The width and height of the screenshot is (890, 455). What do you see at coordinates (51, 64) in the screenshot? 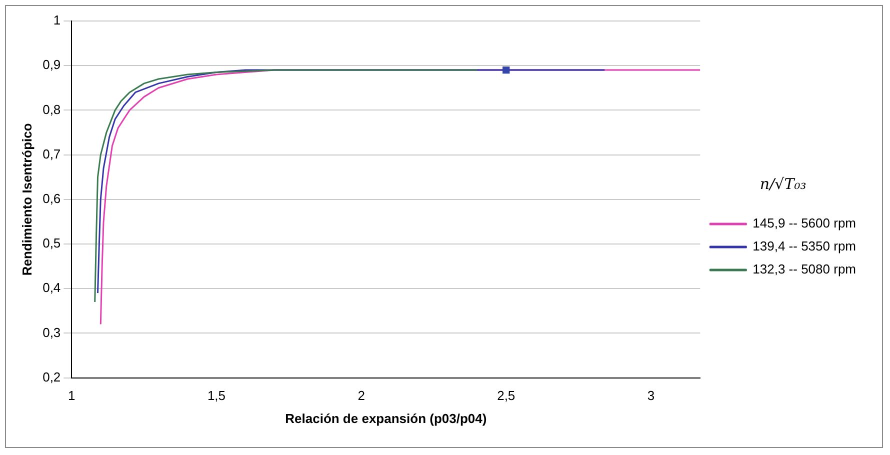
I see `y-tick-label: 0,9` at bounding box center [51, 64].